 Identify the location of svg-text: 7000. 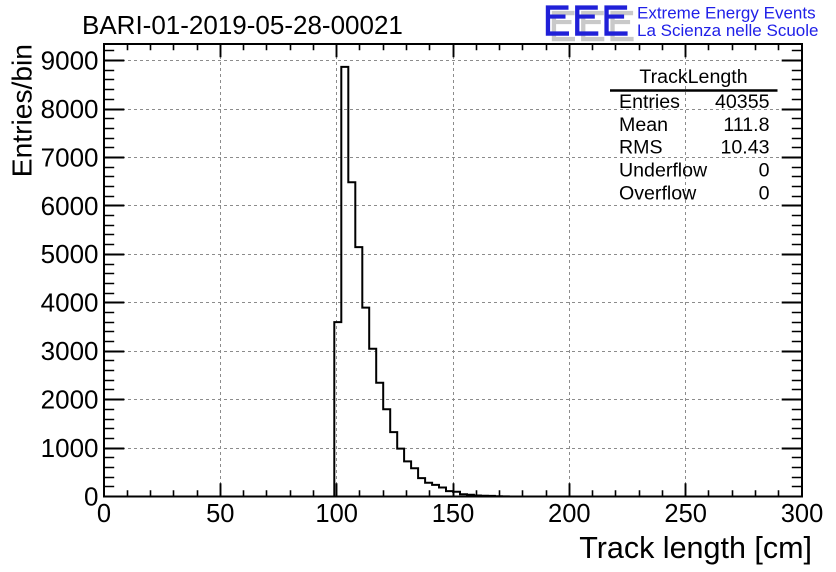
(70, 157).